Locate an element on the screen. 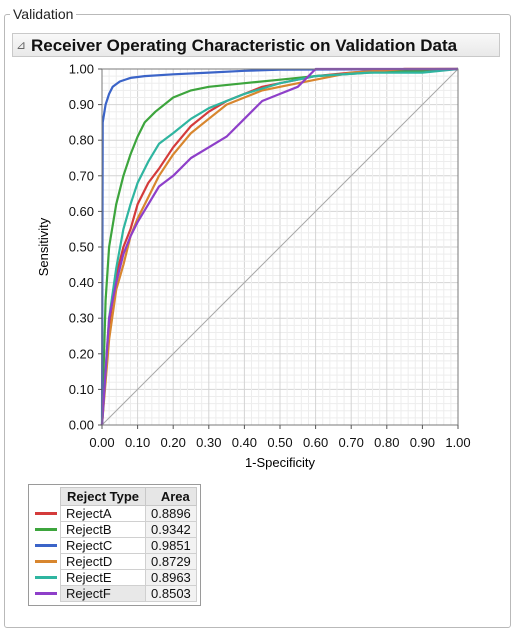 The width and height of the screenshot is (516, 633). x-tick-label: 0.40 is located at coordinates (244, 442).